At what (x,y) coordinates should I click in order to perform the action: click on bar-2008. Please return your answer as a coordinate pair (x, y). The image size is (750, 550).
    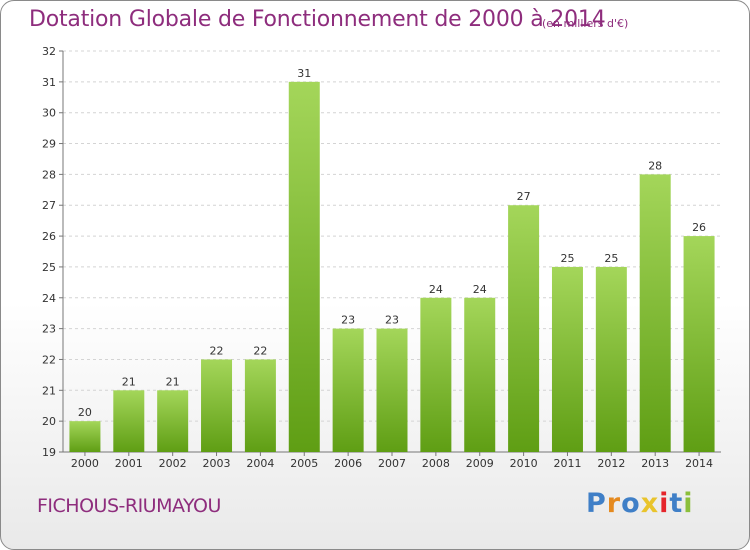
    Looking at the image, I should click on (436, 374).